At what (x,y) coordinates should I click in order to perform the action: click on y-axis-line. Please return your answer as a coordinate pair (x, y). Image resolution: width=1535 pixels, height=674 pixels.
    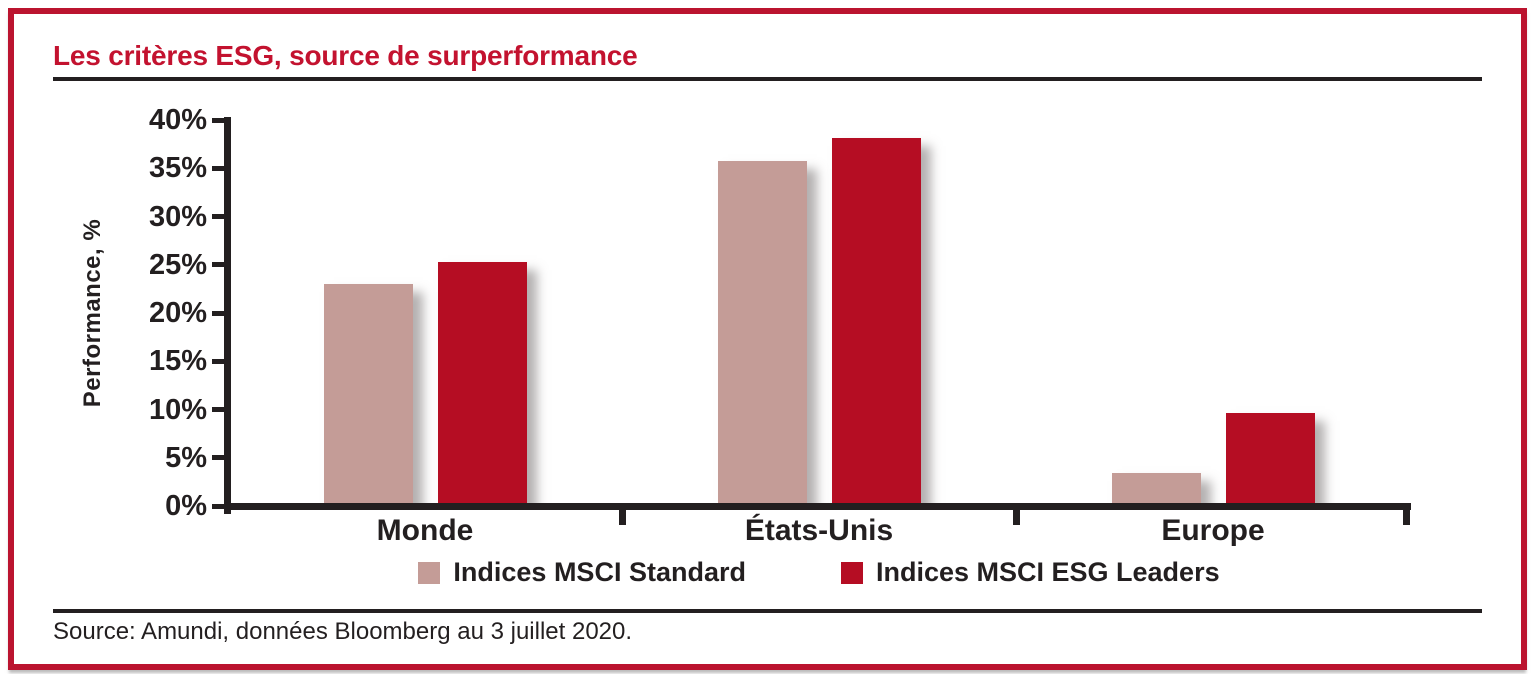
    Looking at the image, I should click on (227, 315).